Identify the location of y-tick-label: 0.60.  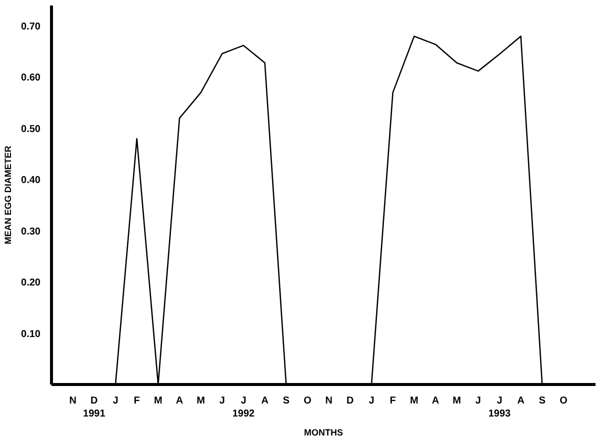
(31, 78).